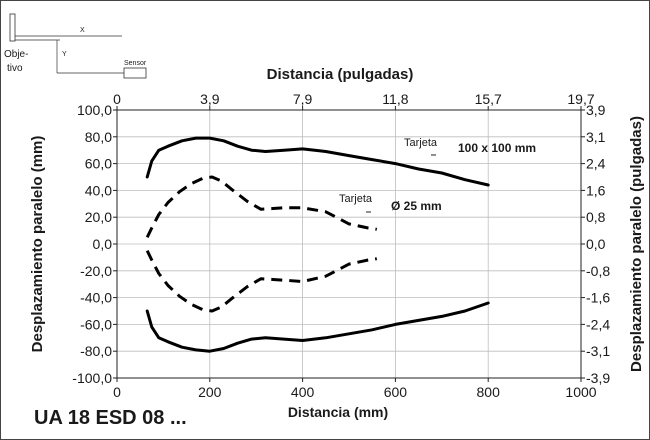 This screenshot has width=650, height=440. Describe the element at coordinates (117, 99) in the screenshot. I see `x2-tick-label-0: 0` at that location.